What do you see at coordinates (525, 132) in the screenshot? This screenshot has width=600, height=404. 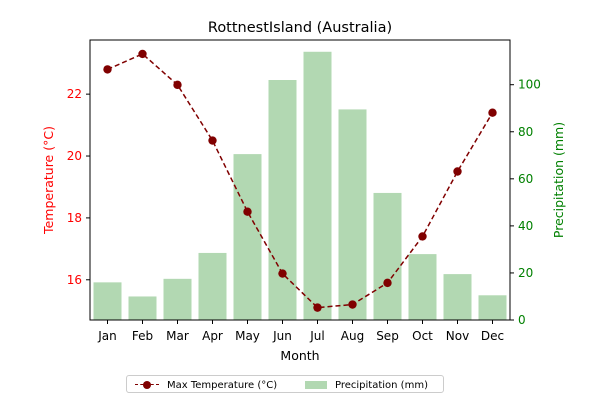 I see `y-right-tick-label: 80` at bounding box center [525, 132].